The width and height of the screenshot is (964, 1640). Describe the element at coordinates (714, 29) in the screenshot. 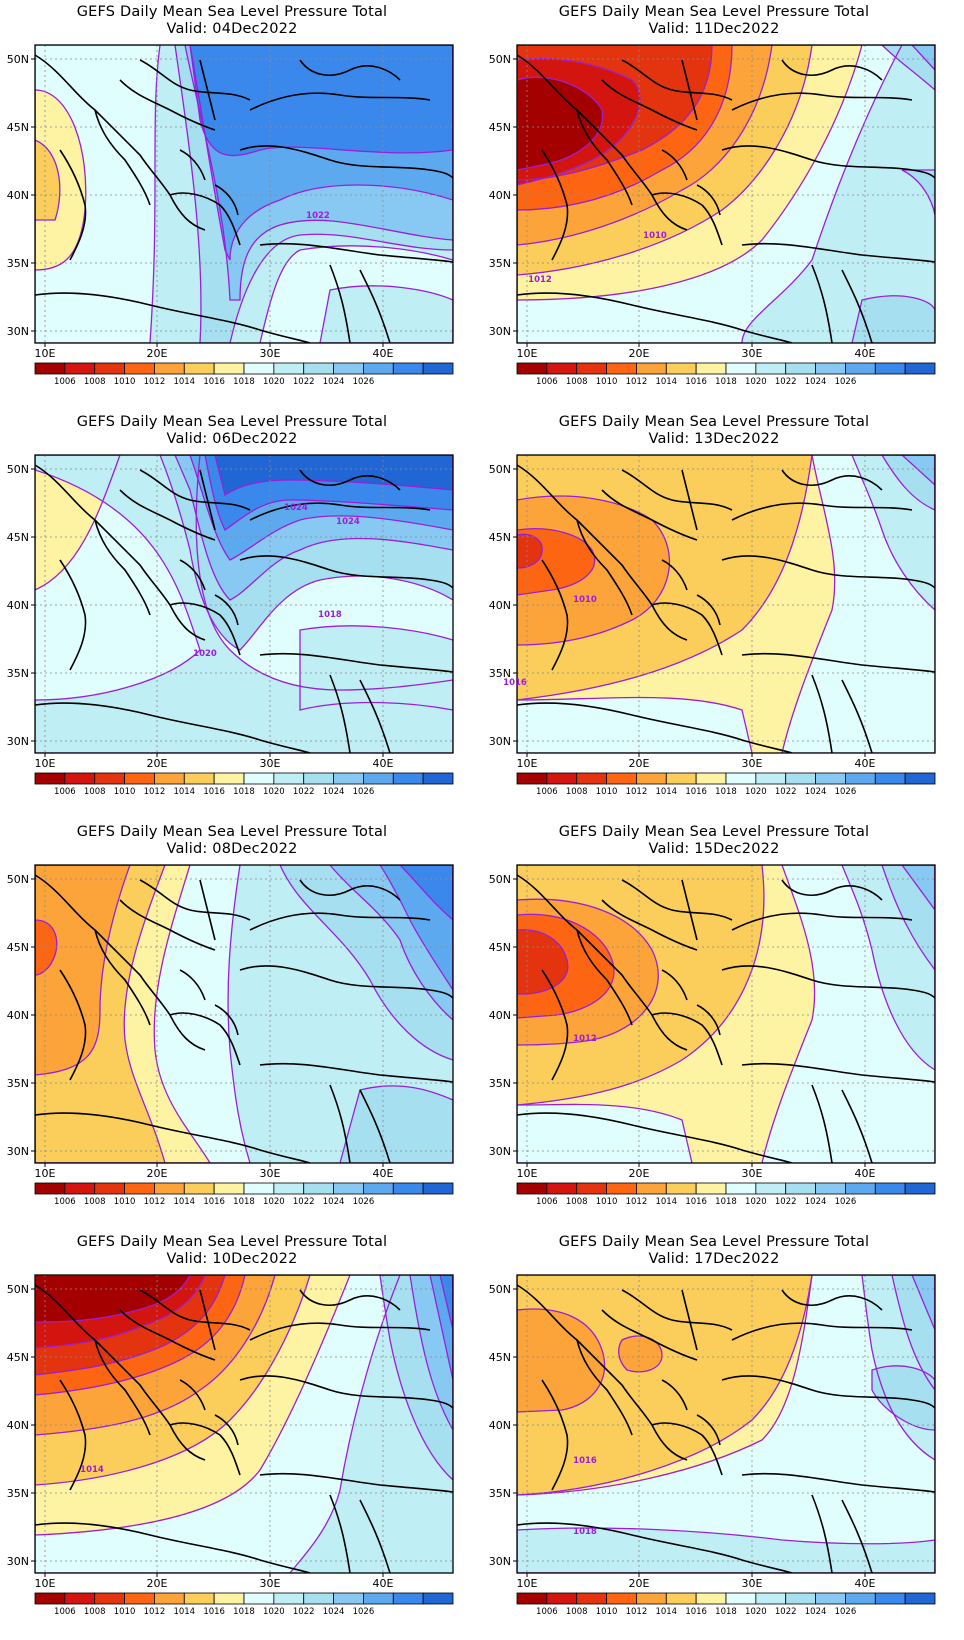

I see `panel-valid-date: Valid: 11Dec2022` at that location.